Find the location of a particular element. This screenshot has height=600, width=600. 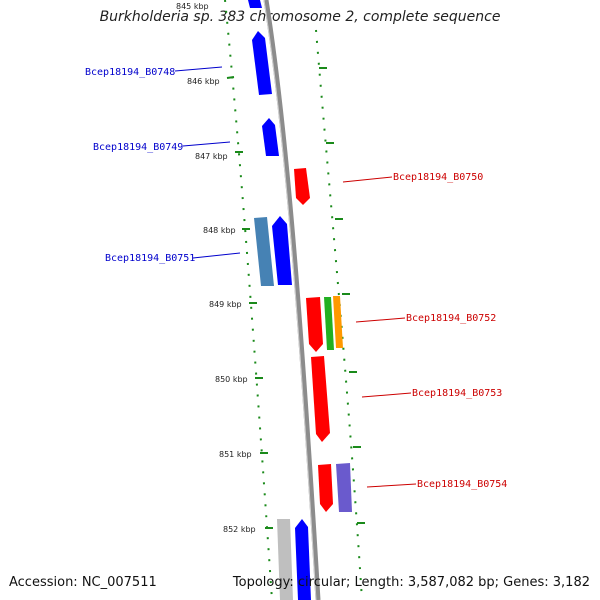

gene-feature-top-left is located at coordinates (255, 4).